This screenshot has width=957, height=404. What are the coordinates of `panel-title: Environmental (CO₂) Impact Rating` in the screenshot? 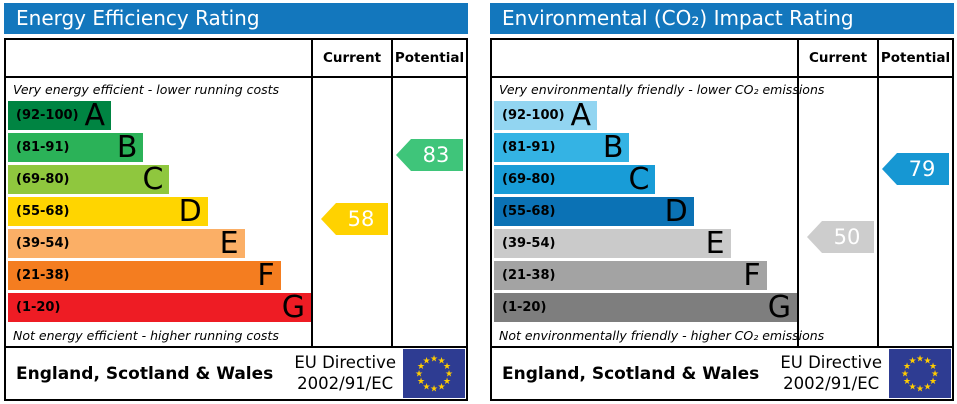 It's located at (678, 18).